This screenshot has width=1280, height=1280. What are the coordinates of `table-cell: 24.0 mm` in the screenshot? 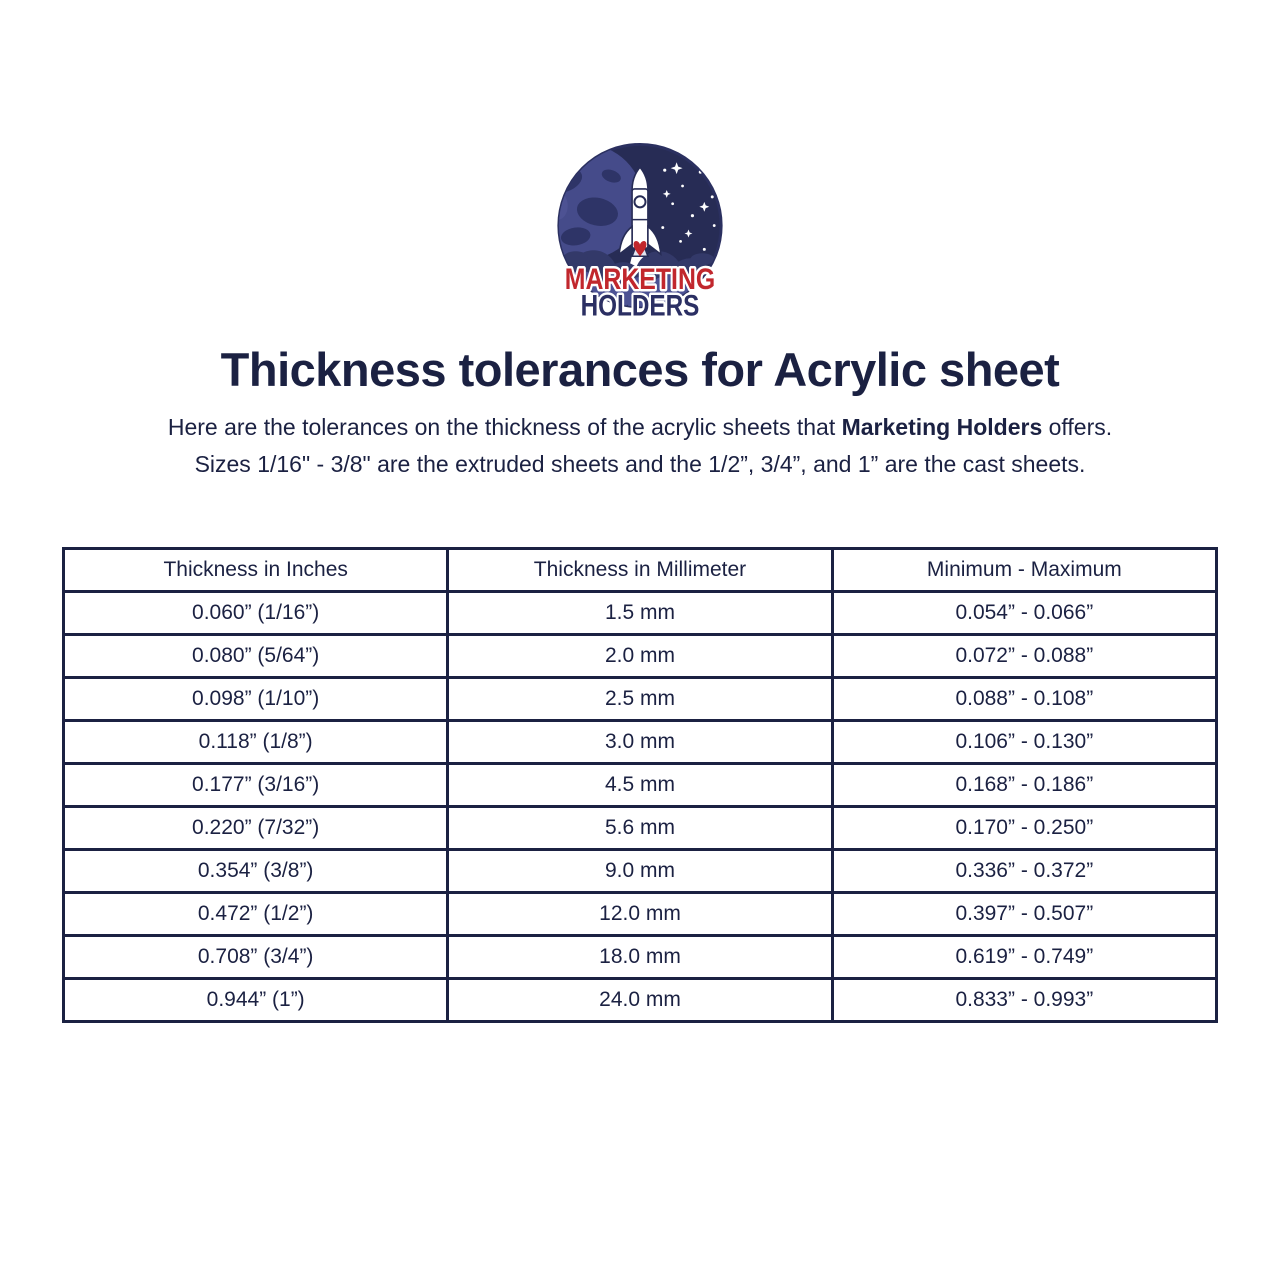 It's located at (640, 999).